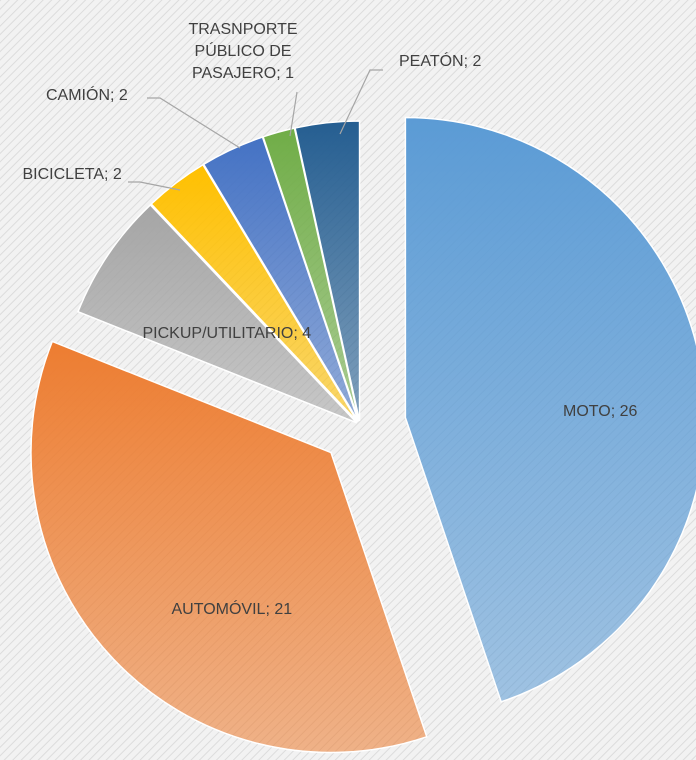 This screenshot has height=760, width=696. Describe the element at coordinates (87, 95) in the screenshot. I see `data-label: CAMIÓN; 2` at that location.